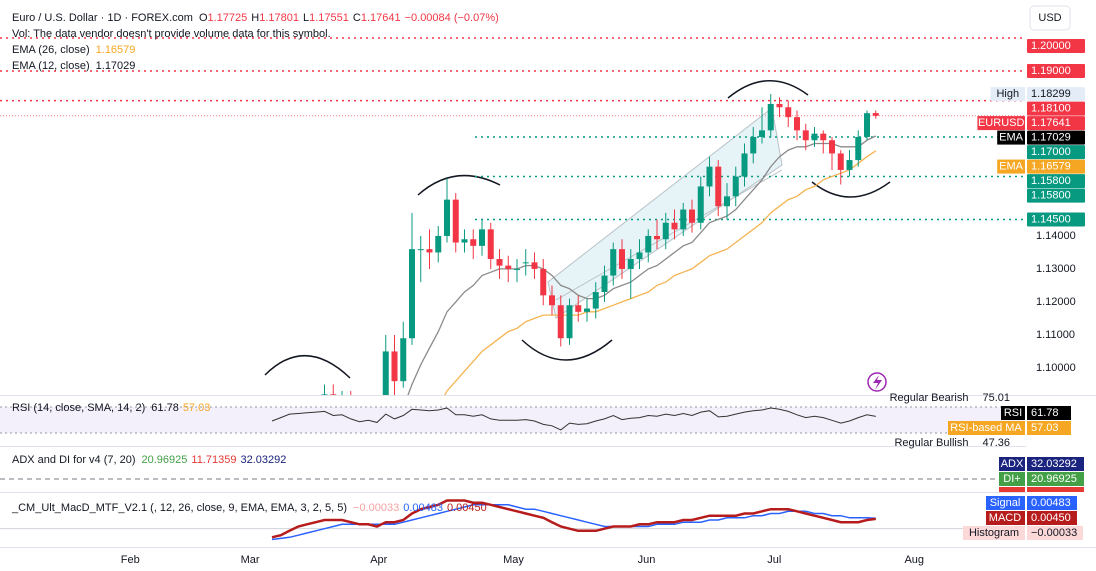  I want to click on currency: USD, so click(1049, 18).